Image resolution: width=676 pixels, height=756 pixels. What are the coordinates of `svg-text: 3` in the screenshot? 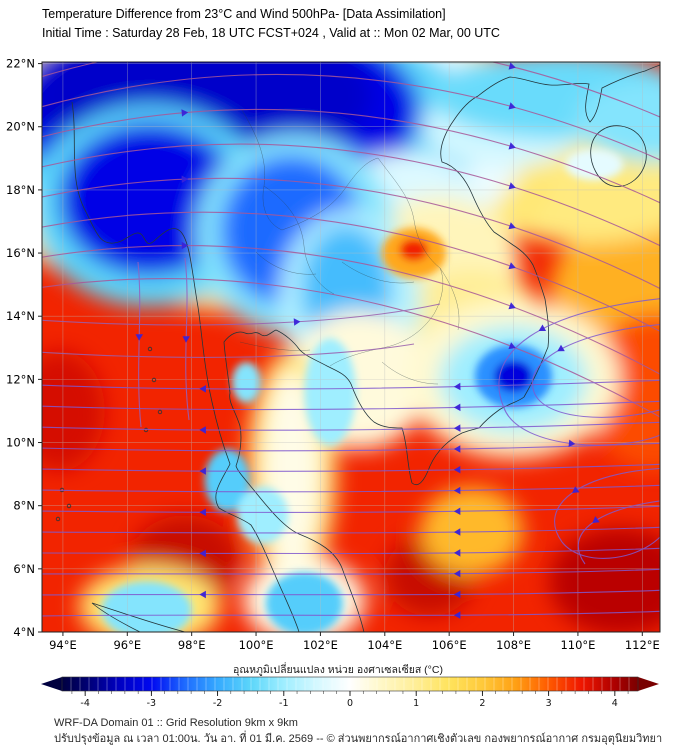 It's located at (549, 703).